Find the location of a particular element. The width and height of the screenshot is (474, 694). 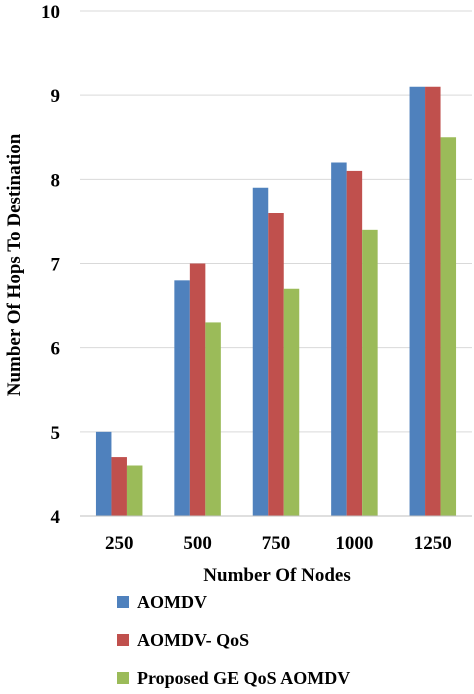

x-tick-label: 1000 is located at coordinates (354, 543).